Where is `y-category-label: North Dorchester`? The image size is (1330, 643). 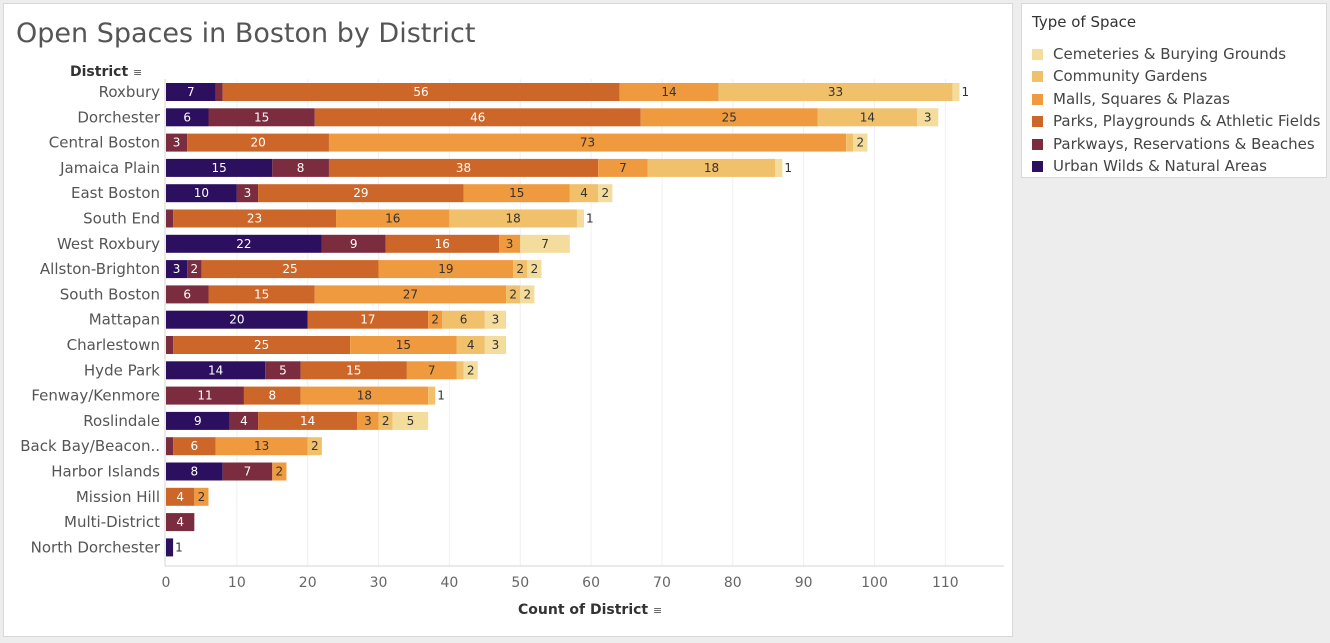
y-category-label: North Dorchester is located at coordinates (96, 547).